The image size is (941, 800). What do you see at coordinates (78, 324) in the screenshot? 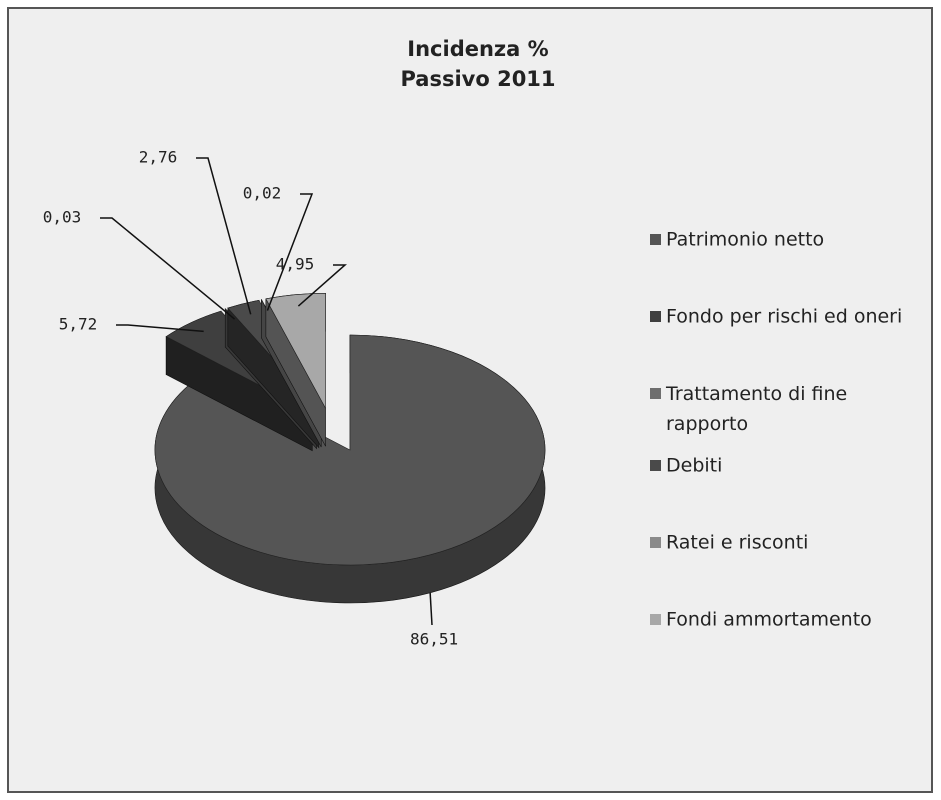
I see `data-label: 5,72` at bounding box center [78, 324].